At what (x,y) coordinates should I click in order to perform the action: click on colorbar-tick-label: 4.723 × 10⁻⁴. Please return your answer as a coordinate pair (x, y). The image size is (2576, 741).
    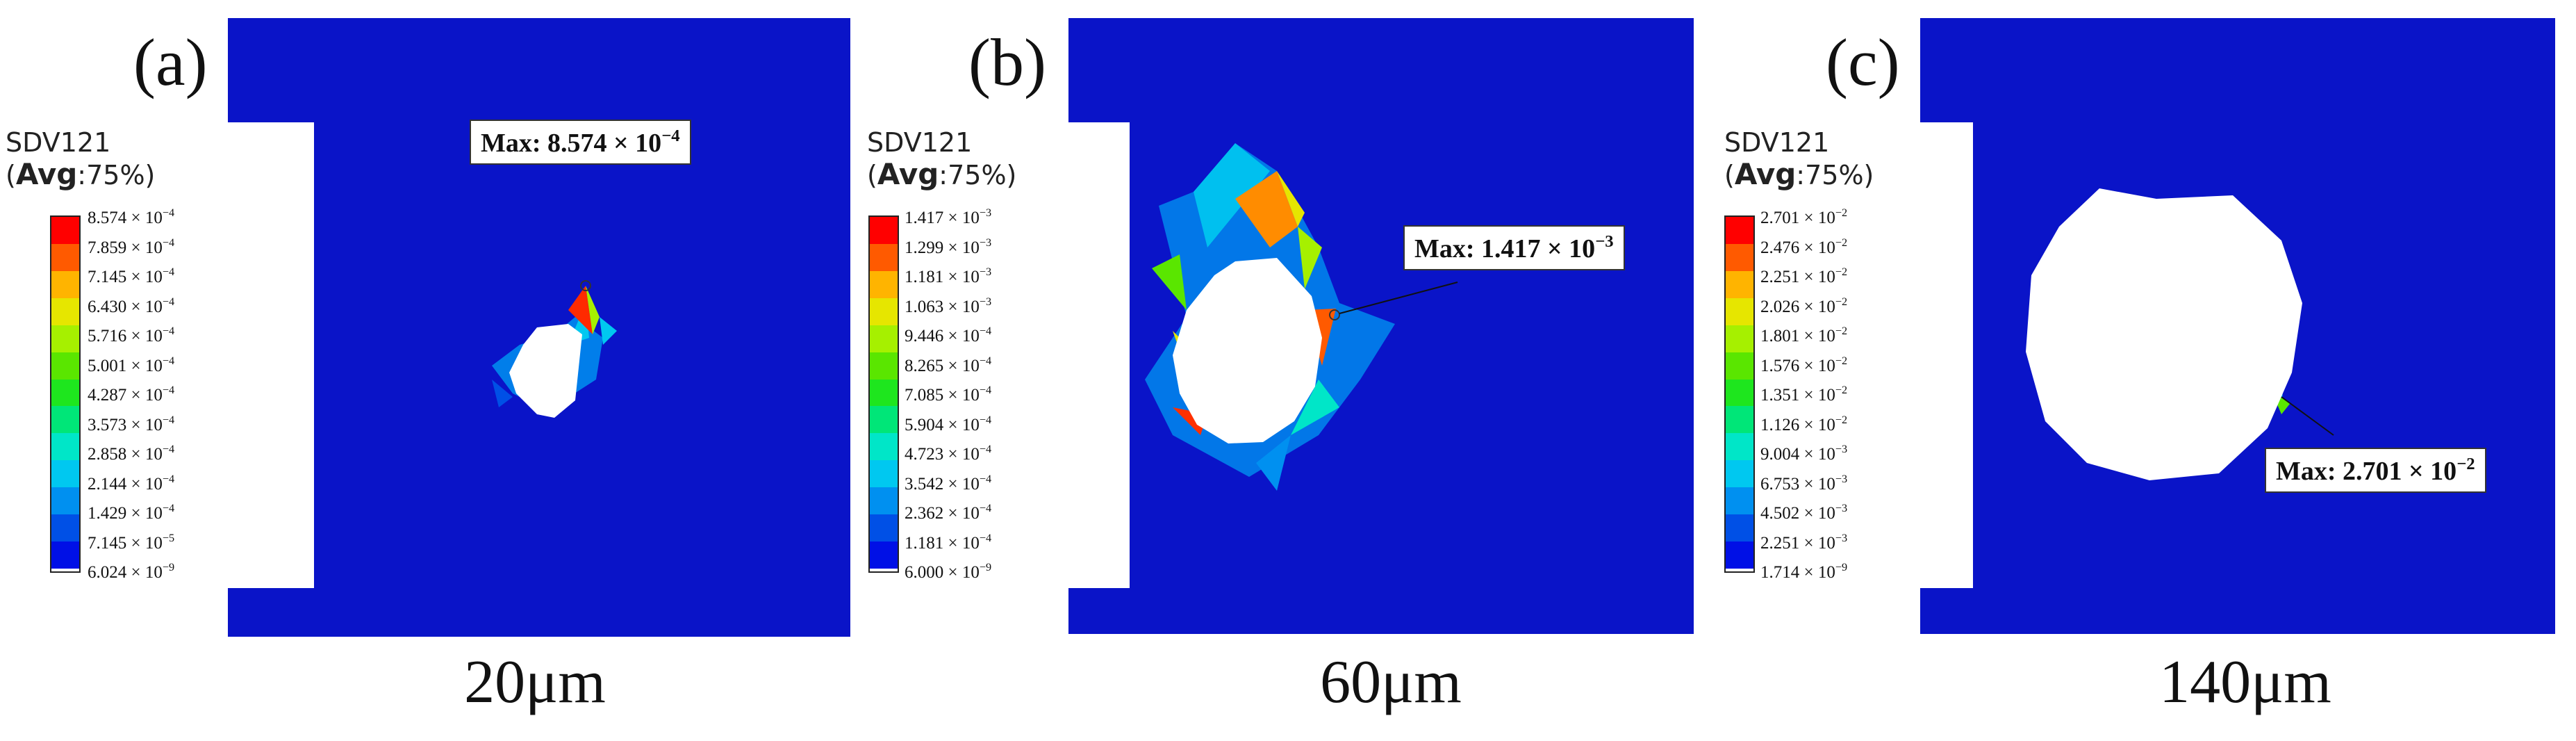
    Looking at the image, I should click on (949, 453).